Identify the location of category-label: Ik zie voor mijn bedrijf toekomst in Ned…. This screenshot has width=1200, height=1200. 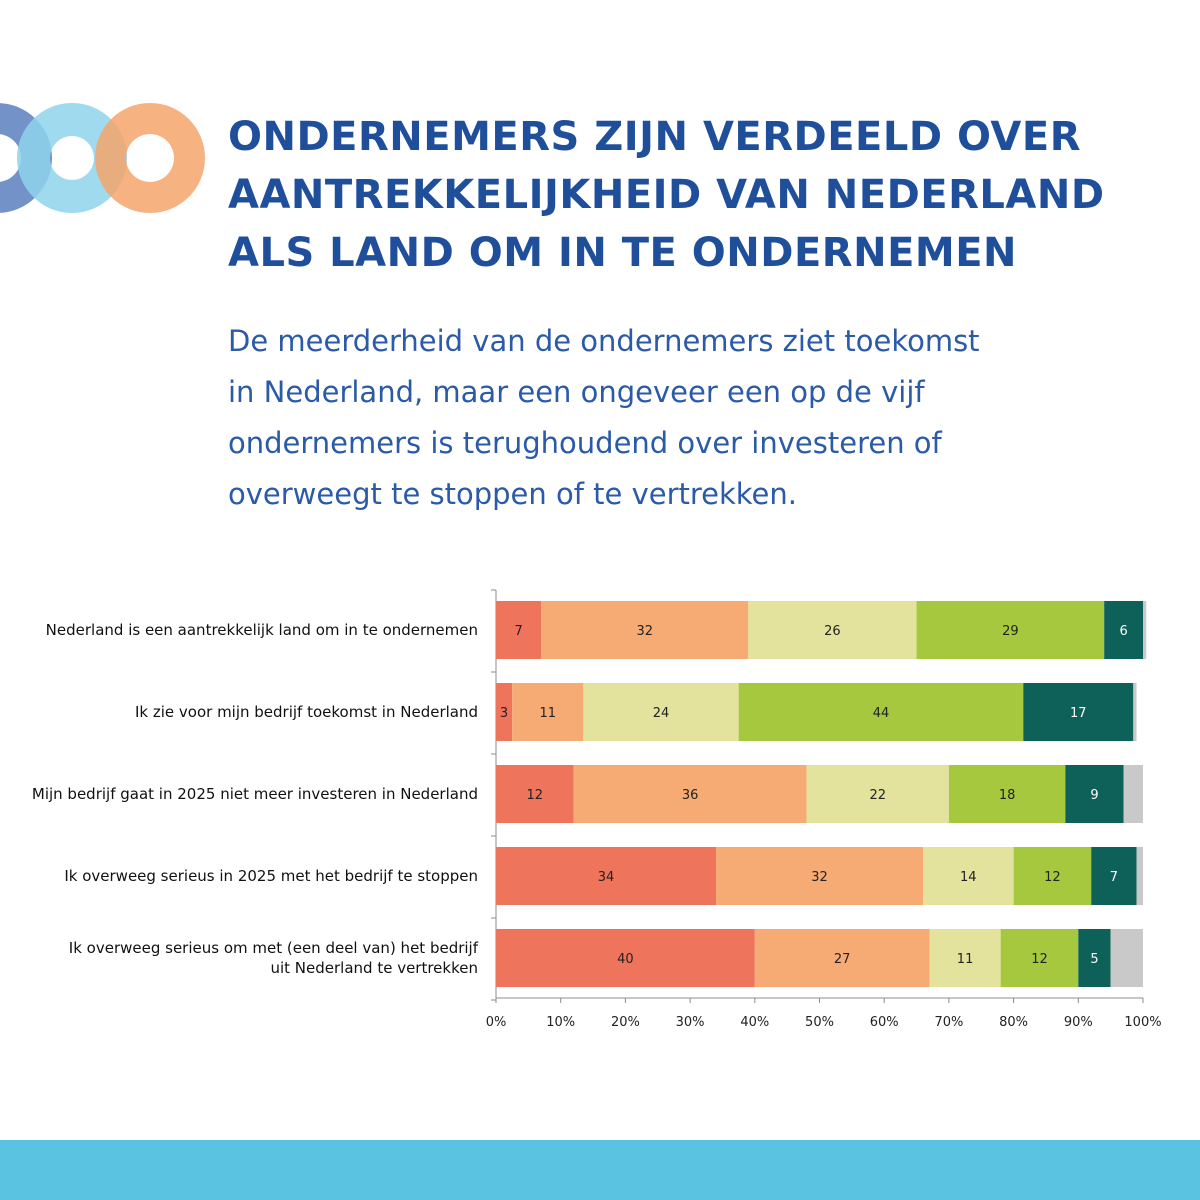
(306, 712).